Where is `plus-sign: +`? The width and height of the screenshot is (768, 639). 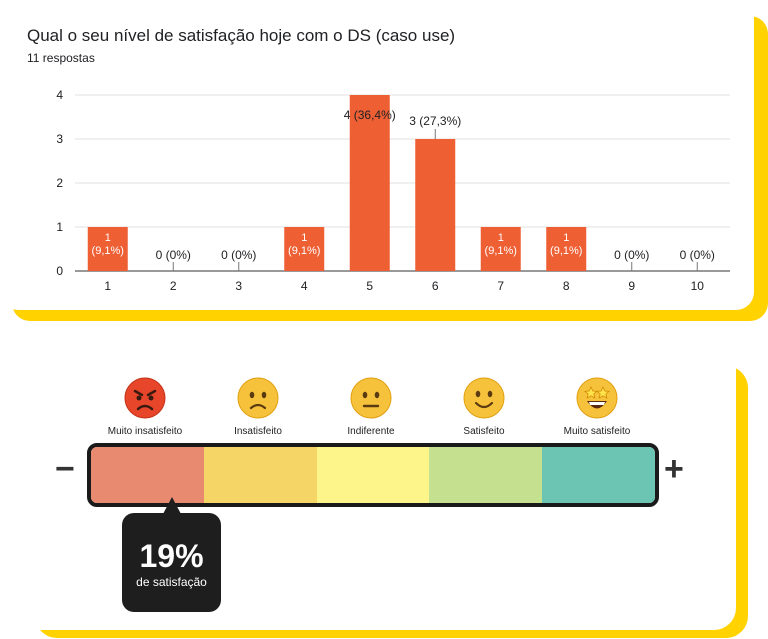
plus-sign: + is located at coordinates (674, 469).